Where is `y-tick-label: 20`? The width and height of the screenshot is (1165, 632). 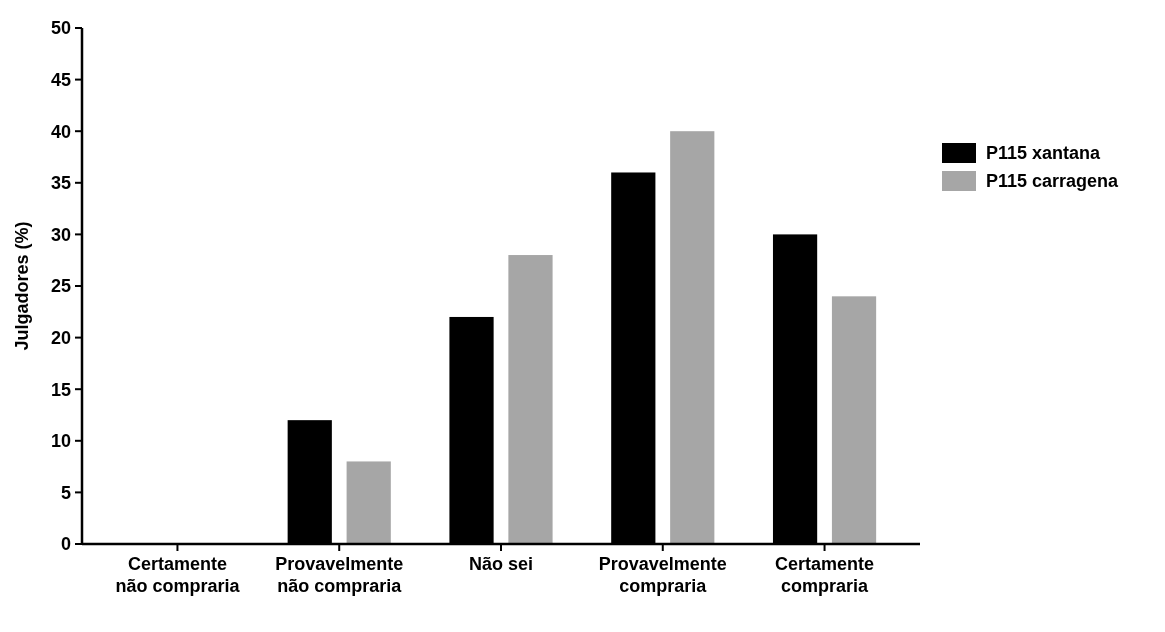 y-tick-label: 20 is located at coordinates (60, 337).